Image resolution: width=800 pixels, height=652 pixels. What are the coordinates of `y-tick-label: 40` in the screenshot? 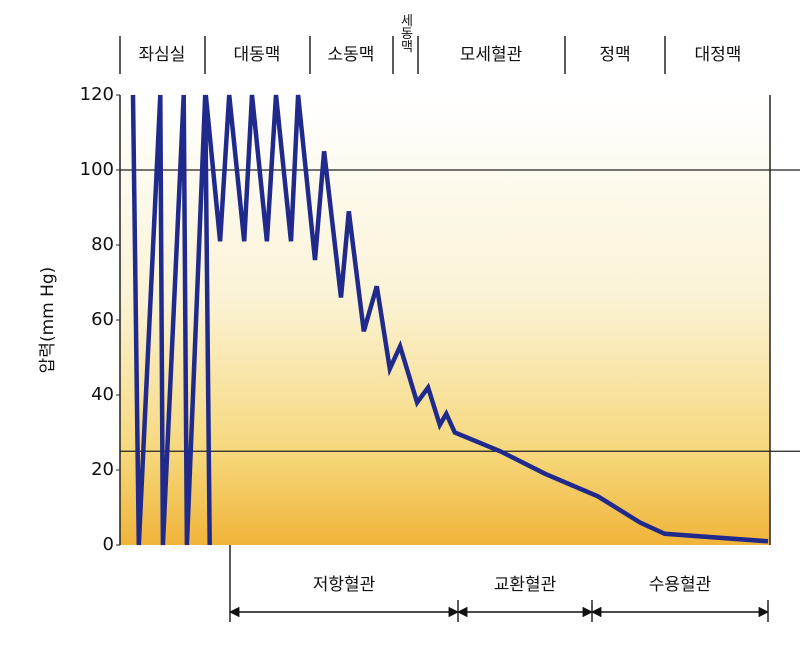 It's located at (102, 394).